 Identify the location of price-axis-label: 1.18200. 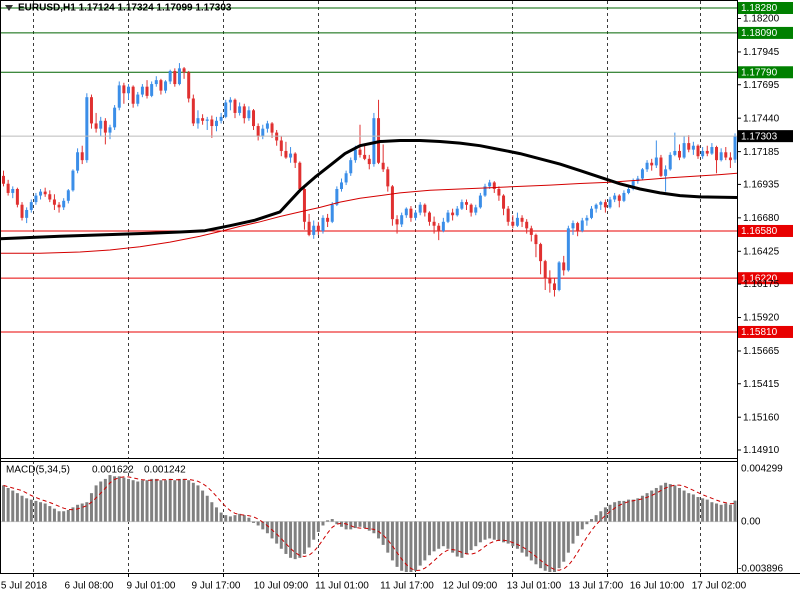
(761, 19).